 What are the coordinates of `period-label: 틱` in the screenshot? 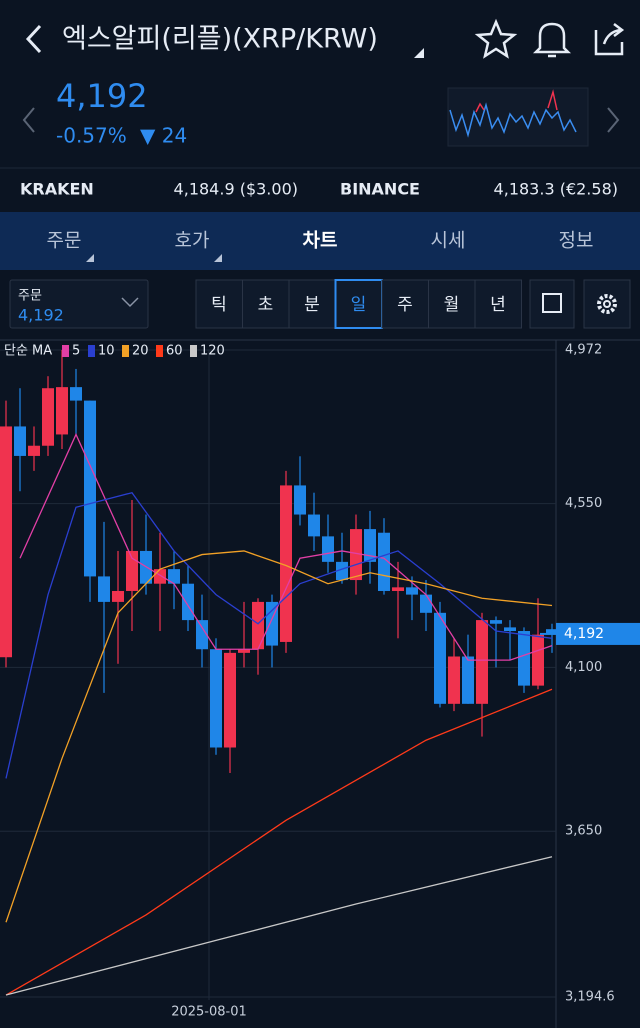 It's located at (219, 305).